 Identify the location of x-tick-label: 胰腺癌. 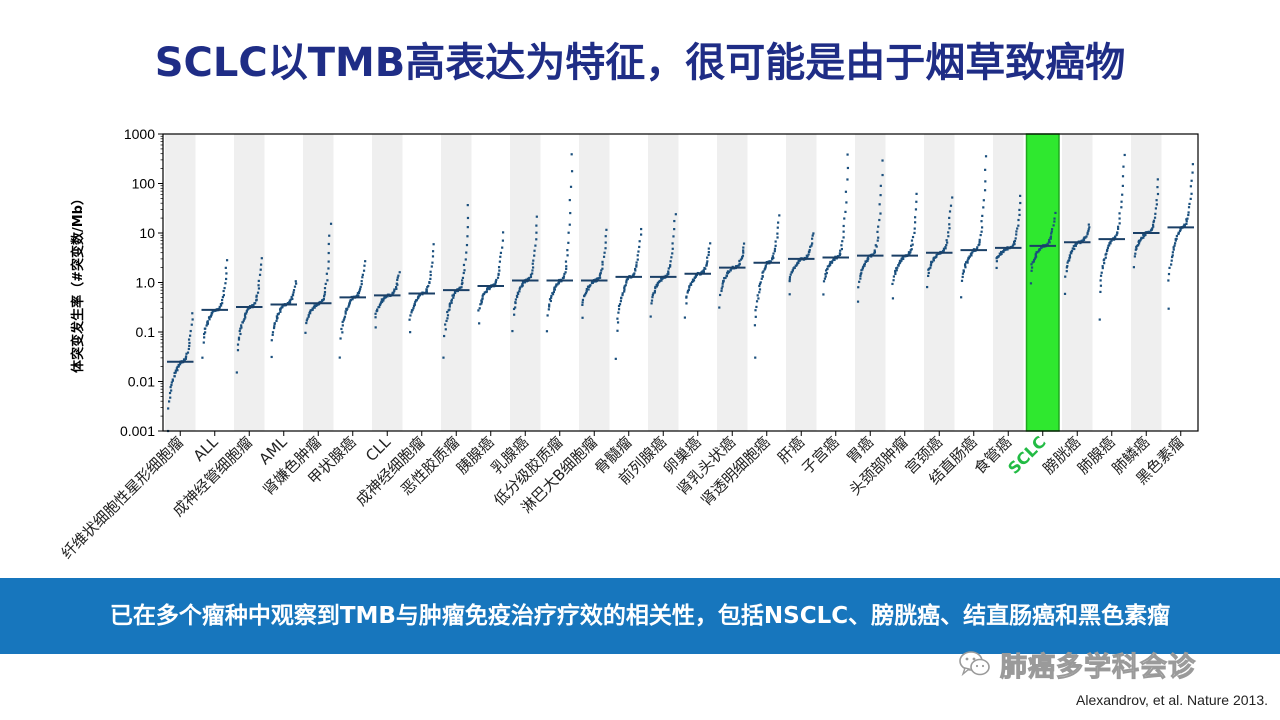
(475, 455).